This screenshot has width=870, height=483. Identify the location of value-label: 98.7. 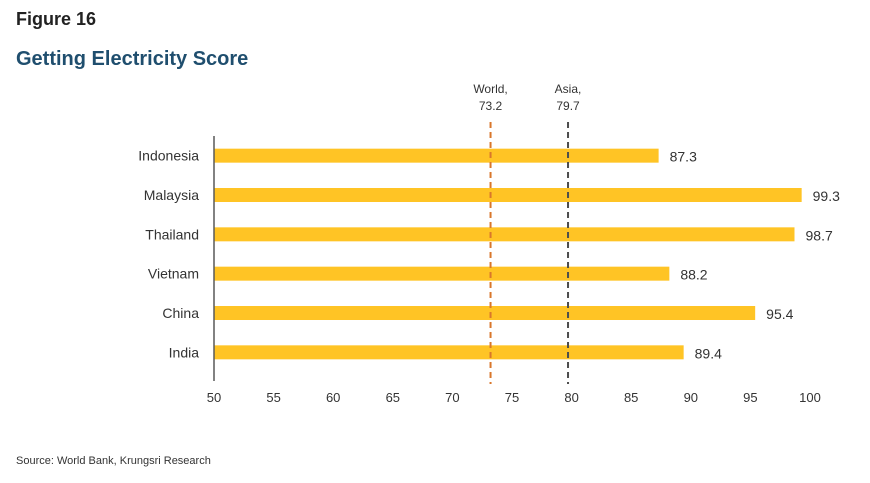
(819, 235).